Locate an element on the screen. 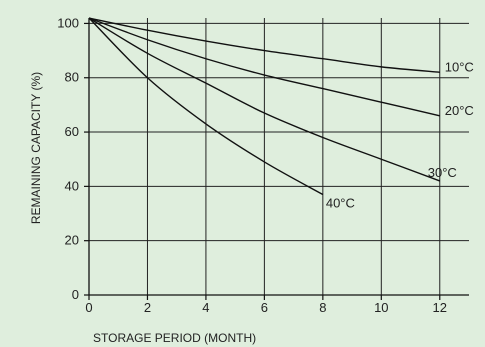 This screenshot has height=347, width=485. x-tick-label: 4 is located at coordinates (205, 307).